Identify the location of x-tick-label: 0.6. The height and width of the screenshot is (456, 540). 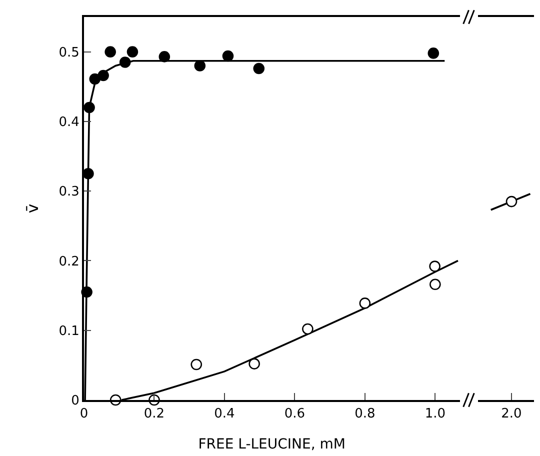
(295, 414).